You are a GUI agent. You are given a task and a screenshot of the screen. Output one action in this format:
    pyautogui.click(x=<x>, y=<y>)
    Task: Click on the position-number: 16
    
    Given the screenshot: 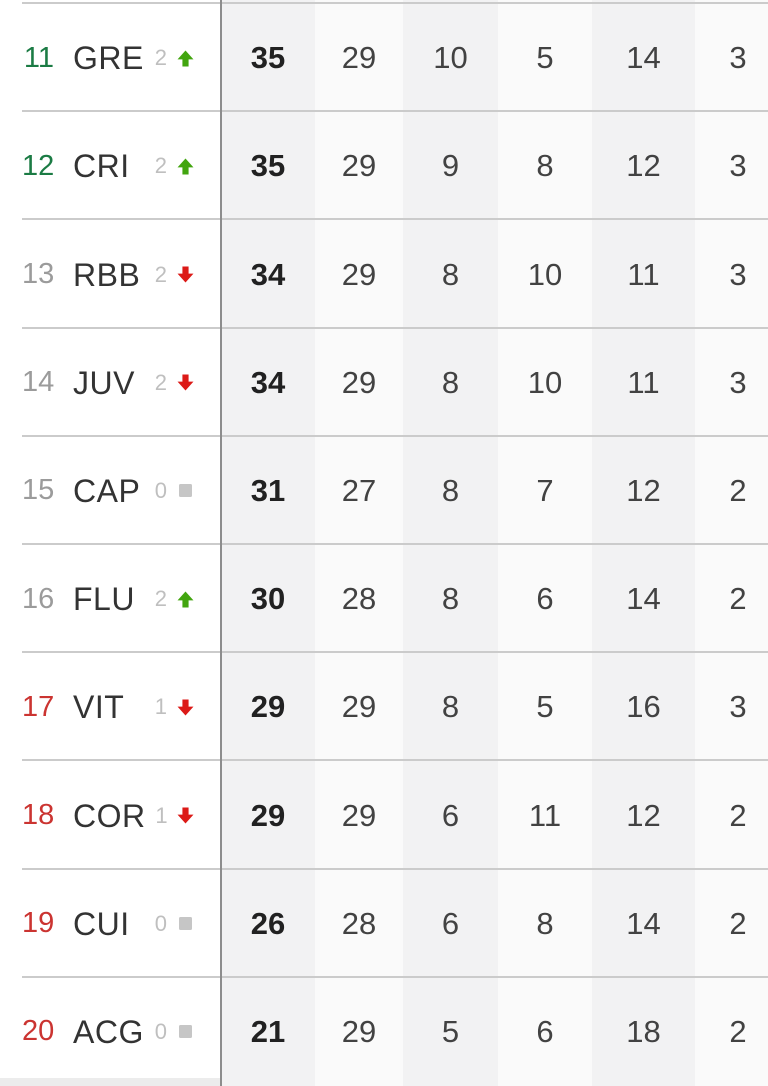 What is the action you would take?
    pyautogui.click(x=38, y=598)
    